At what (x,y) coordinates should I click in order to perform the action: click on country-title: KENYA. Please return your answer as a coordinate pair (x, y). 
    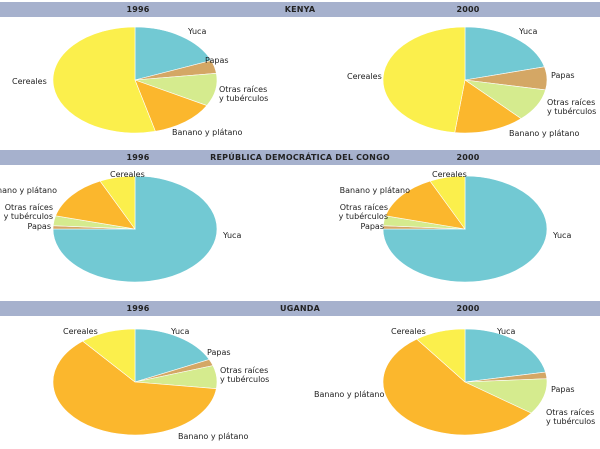
    Looking at the image, I should click on (300, 9).